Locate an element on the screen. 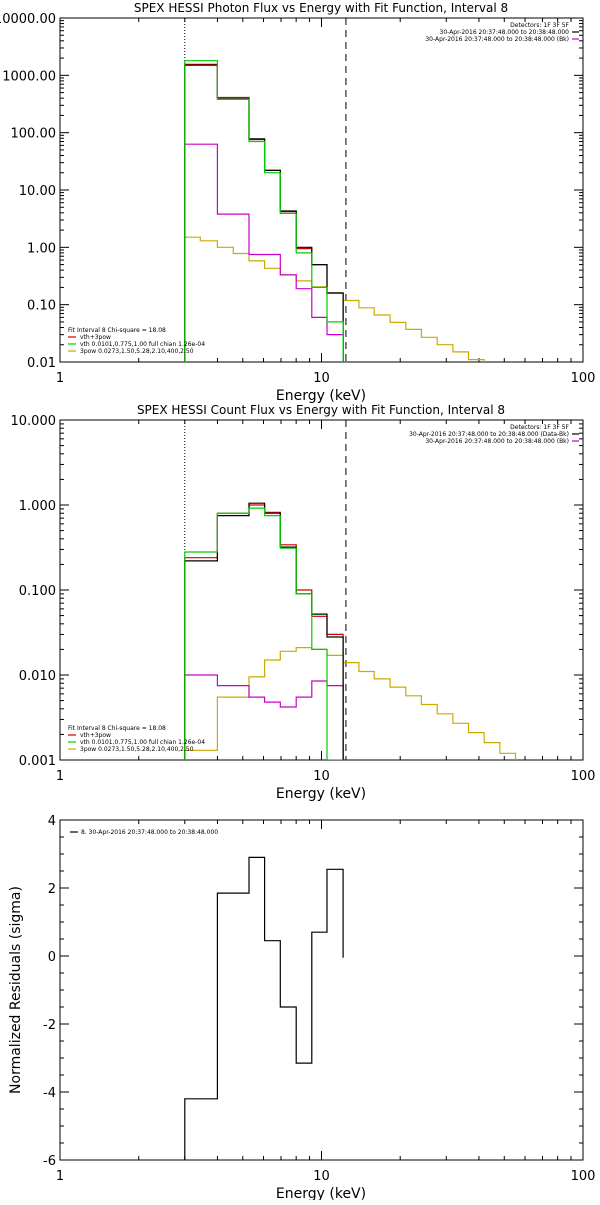 Image resolution: width=600 pixels, height=1205 pixels. y-tick-label: 0 is located at coordinates (52, 957).